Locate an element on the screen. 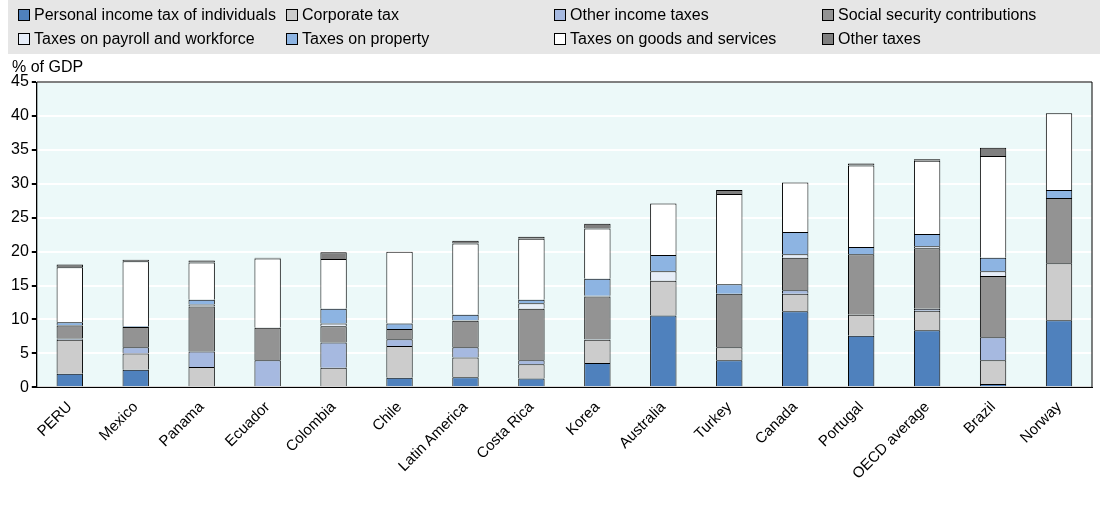  y-tick-label: 20 is located at coordinates (20, 251).